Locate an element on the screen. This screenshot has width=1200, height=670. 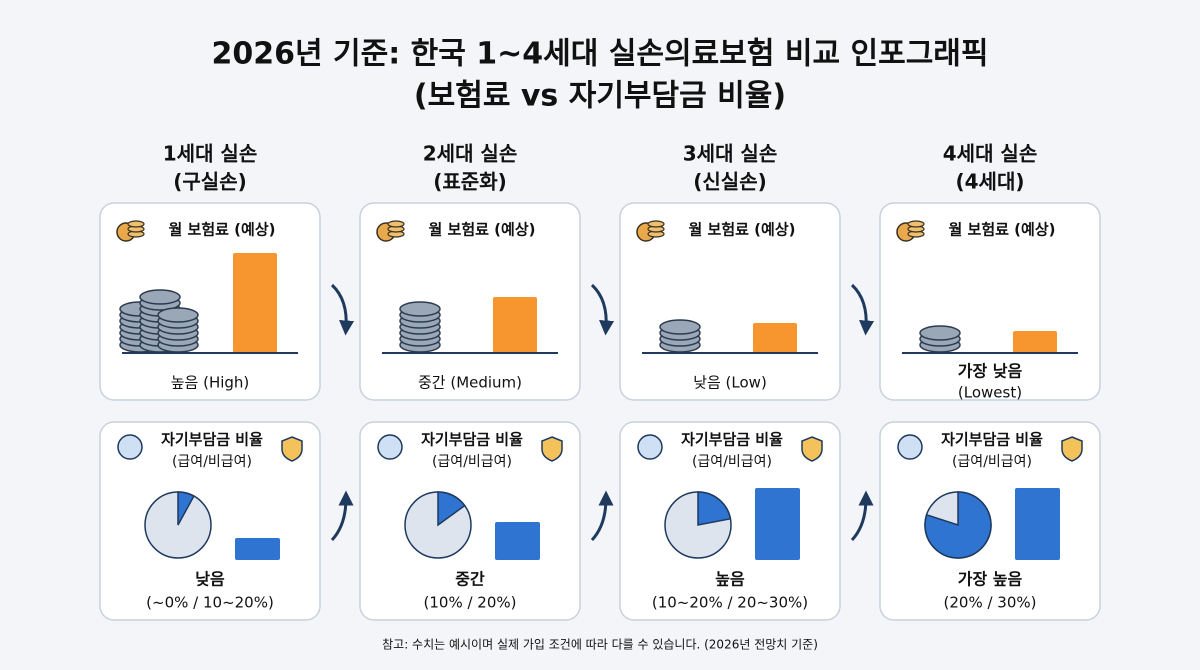
premium-level: 가장 낮음 is located at coordinates (990, 371).